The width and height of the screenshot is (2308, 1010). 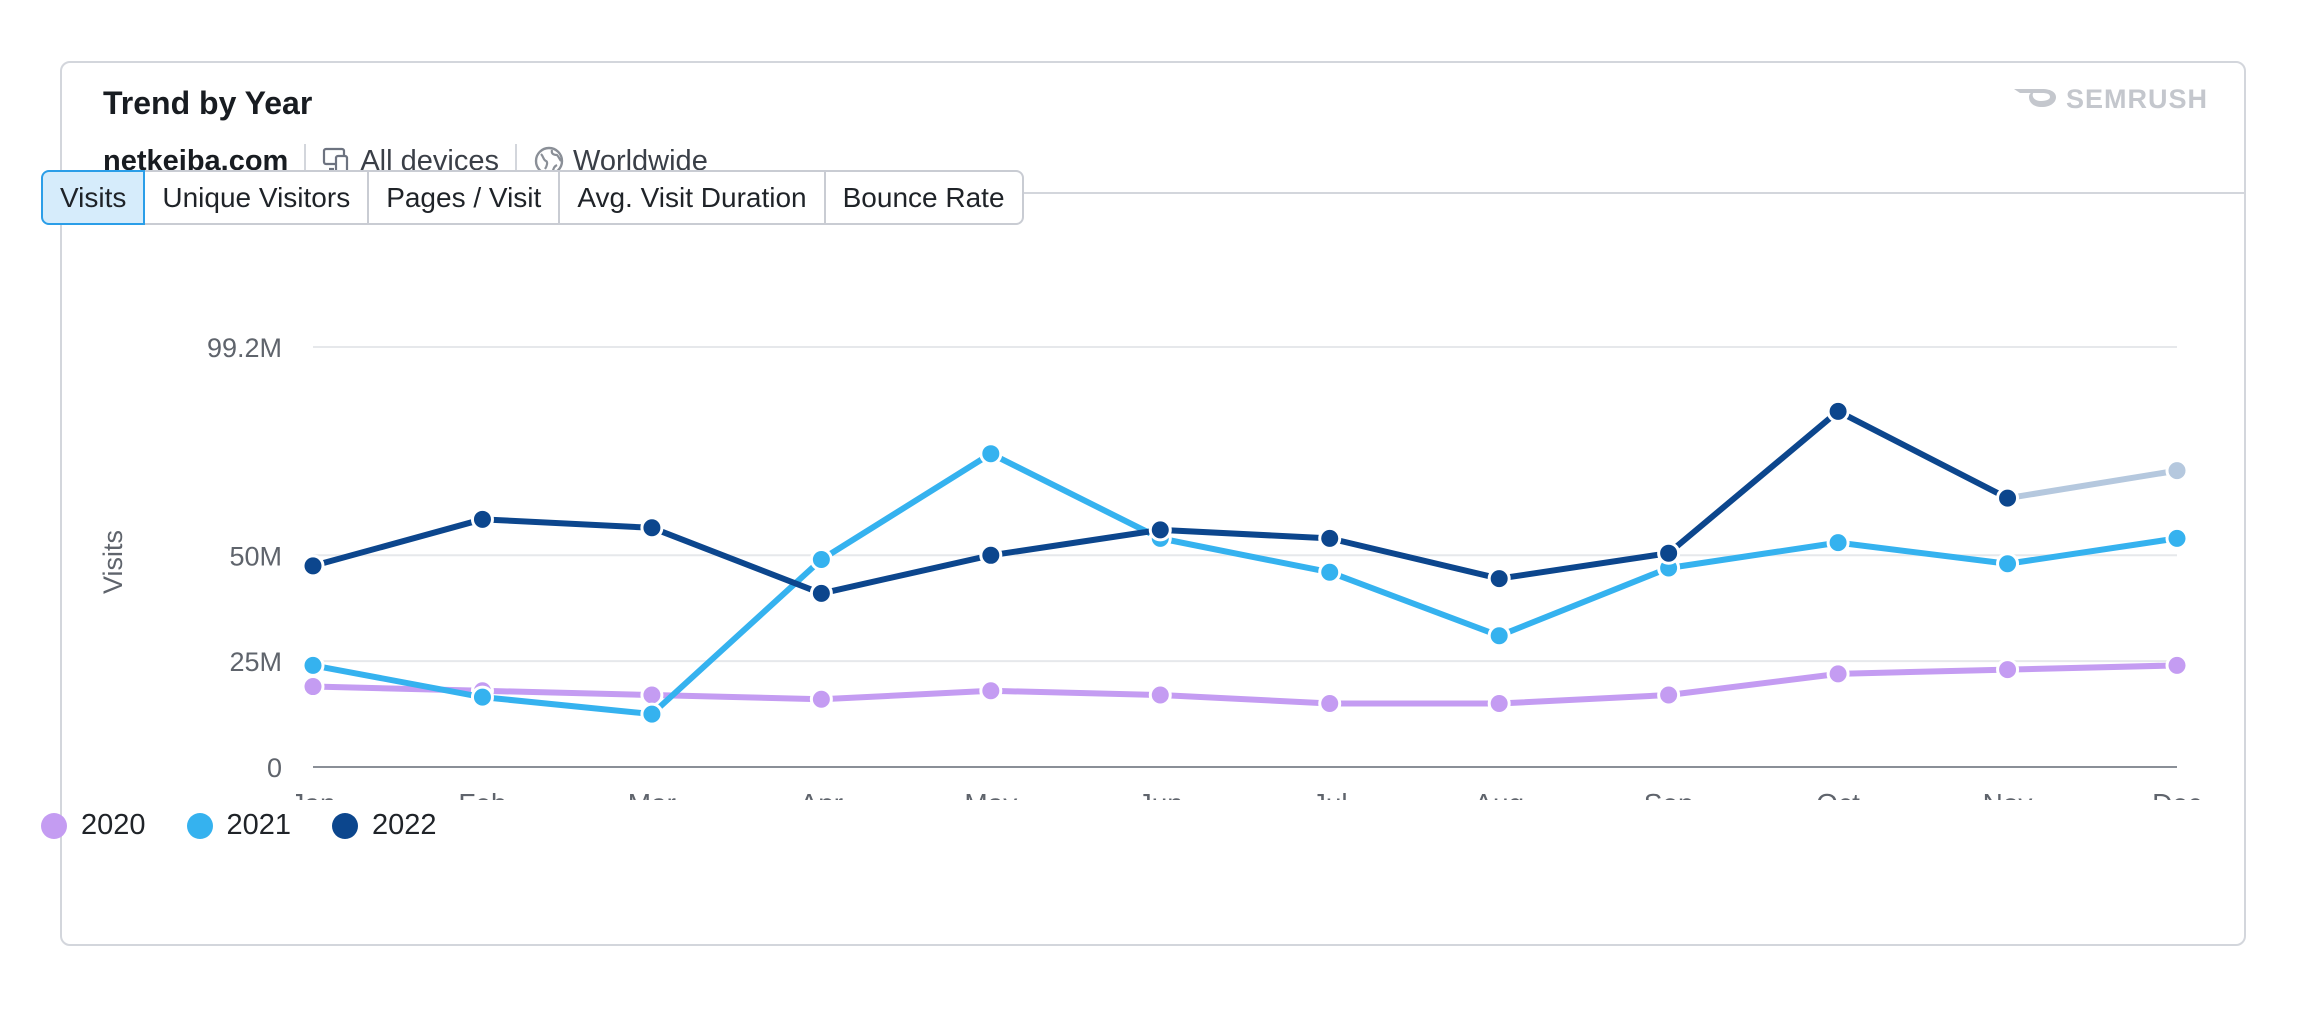 What do you see at coordinates (1838, 794) in the screenshot?
I see `x-tick-label: Oct` at bounding box center [1838, 794].